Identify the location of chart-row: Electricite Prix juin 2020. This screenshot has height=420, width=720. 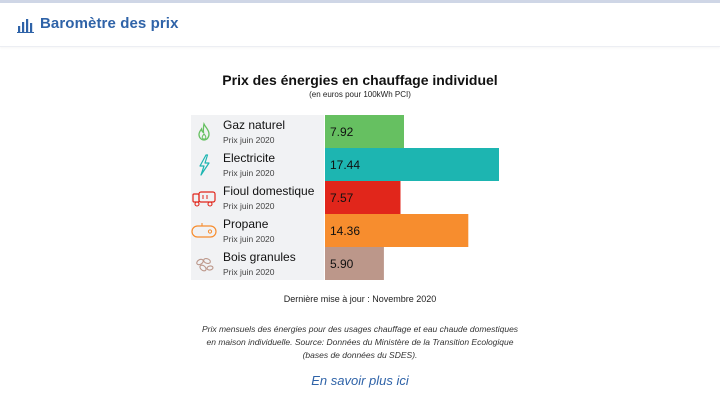
(356, 164).